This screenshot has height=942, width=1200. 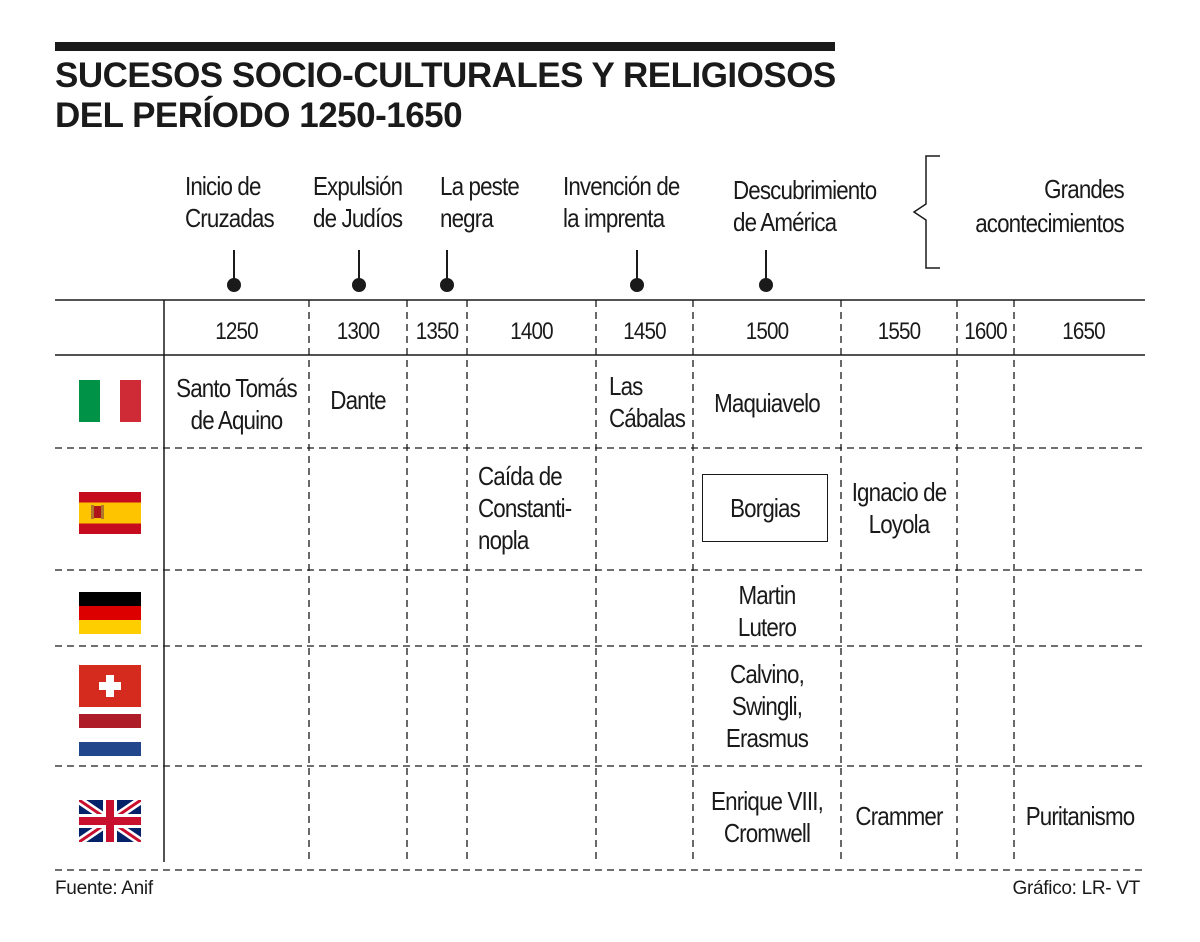 What do you see at coordinates (237, 420) in the screenshot?
I see `cell-line: de Aquino` at bounding box center [237, 420].